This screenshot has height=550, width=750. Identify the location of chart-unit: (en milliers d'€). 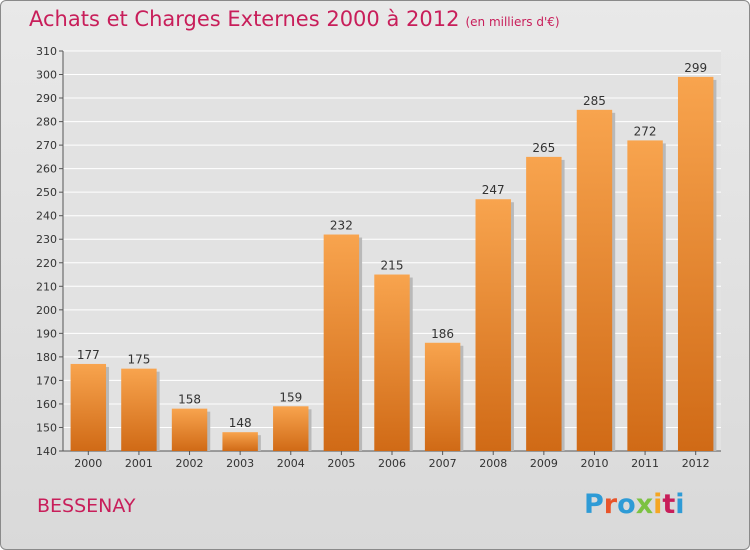
(512, 22).